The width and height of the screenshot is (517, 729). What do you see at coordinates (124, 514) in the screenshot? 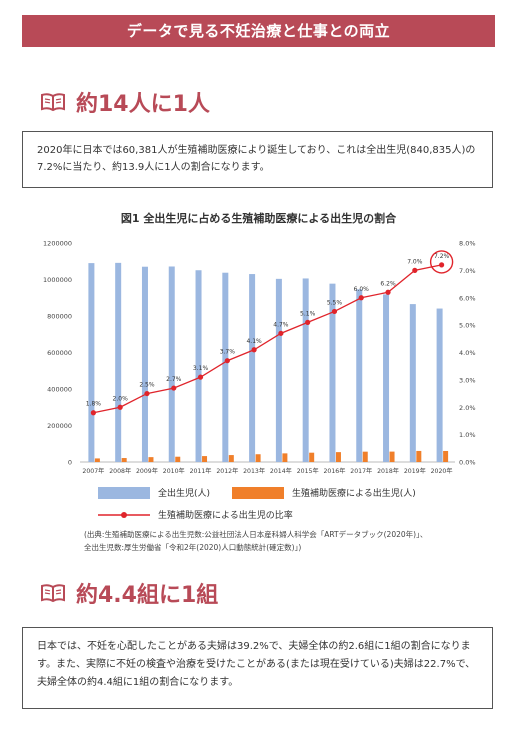
I see `legend-line-swatch` at bounding box center [124, 514].